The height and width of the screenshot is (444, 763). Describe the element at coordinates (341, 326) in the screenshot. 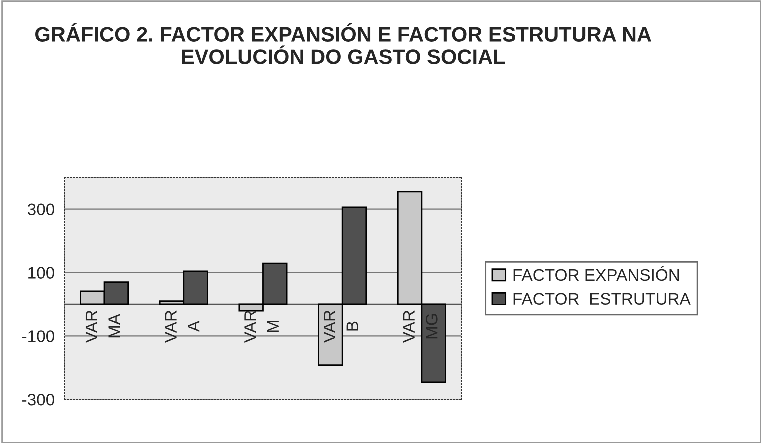

I see `x-tick-label: VAR B` at that location.